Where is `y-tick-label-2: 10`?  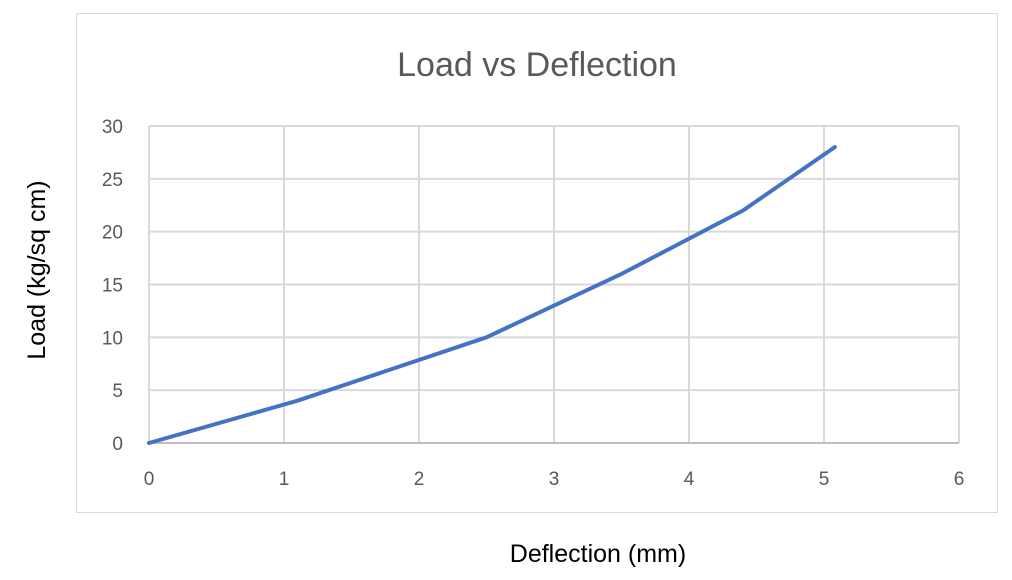
y-tick-label-2: 10 is located at coordinates (112, 338).